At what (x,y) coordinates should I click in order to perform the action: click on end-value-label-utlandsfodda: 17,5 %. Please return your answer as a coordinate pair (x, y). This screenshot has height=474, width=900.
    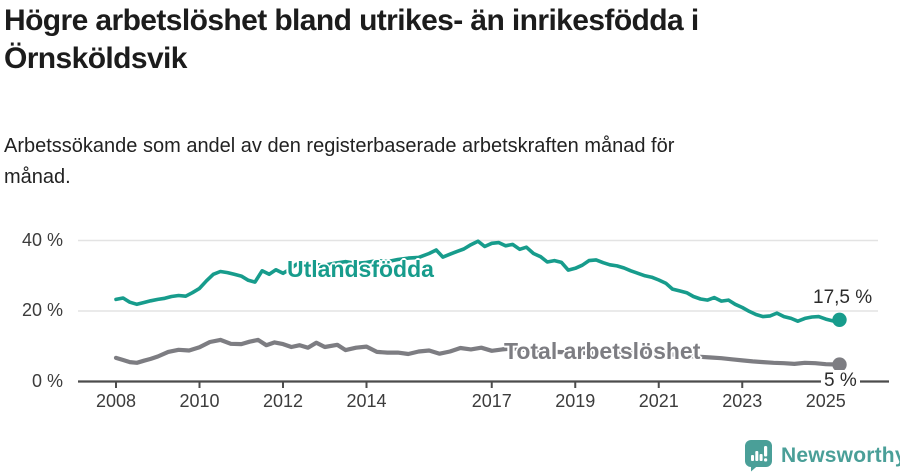
    Looking at the image, I should click on (843, 297).